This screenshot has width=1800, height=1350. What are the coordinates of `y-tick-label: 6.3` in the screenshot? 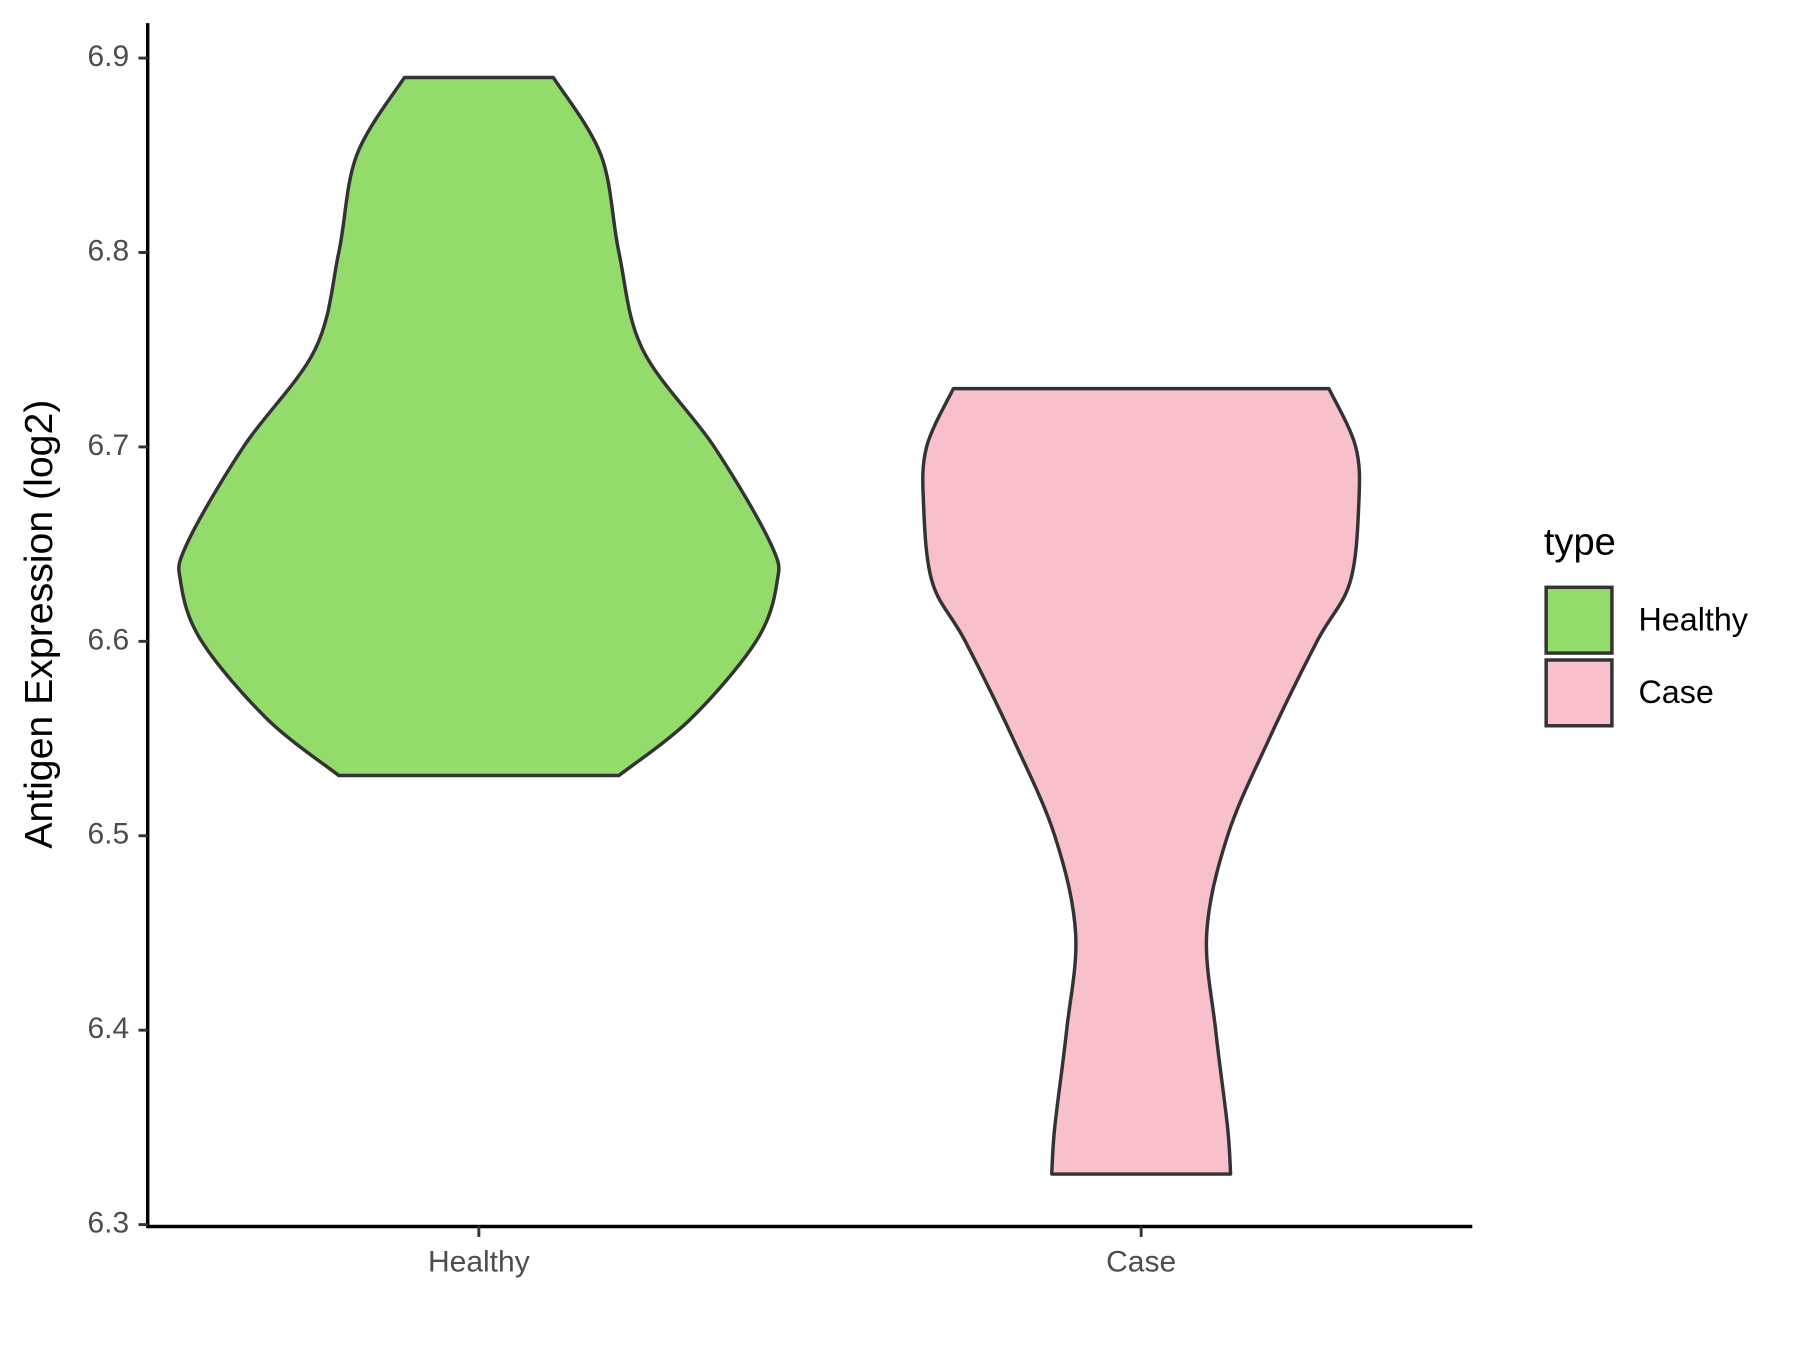 It's located at (109, 1223).